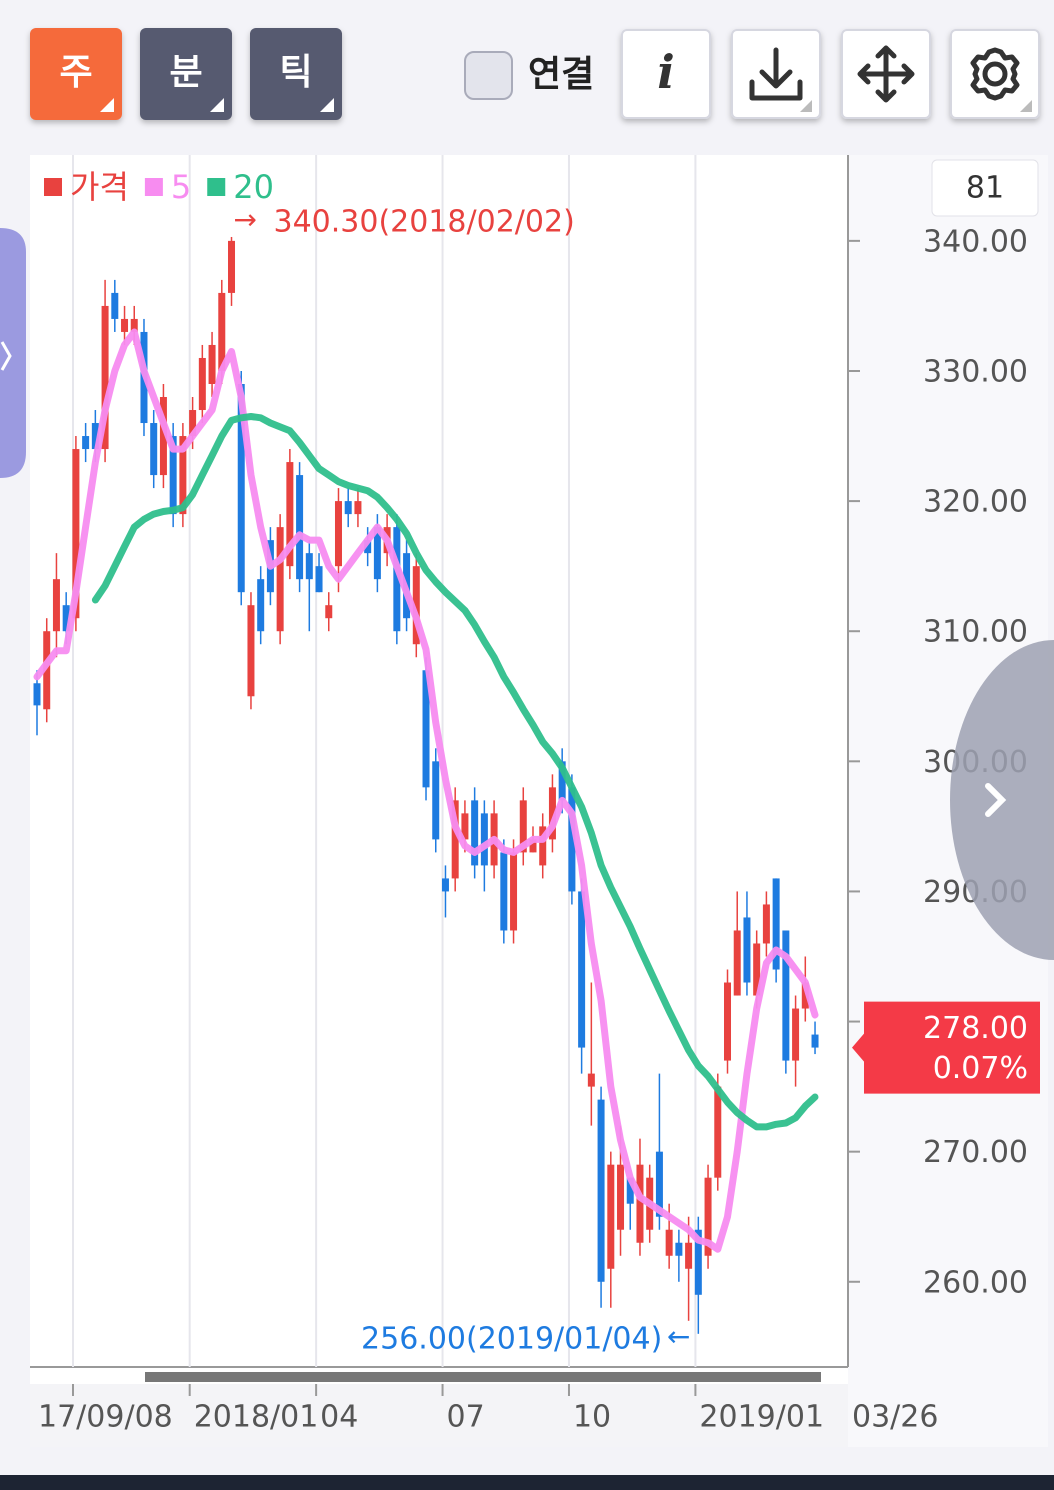 The height and width of the screenshot is (1490, 1054). I want to click on annotation: 256.00(2019/01/04), so click(511, 1338).